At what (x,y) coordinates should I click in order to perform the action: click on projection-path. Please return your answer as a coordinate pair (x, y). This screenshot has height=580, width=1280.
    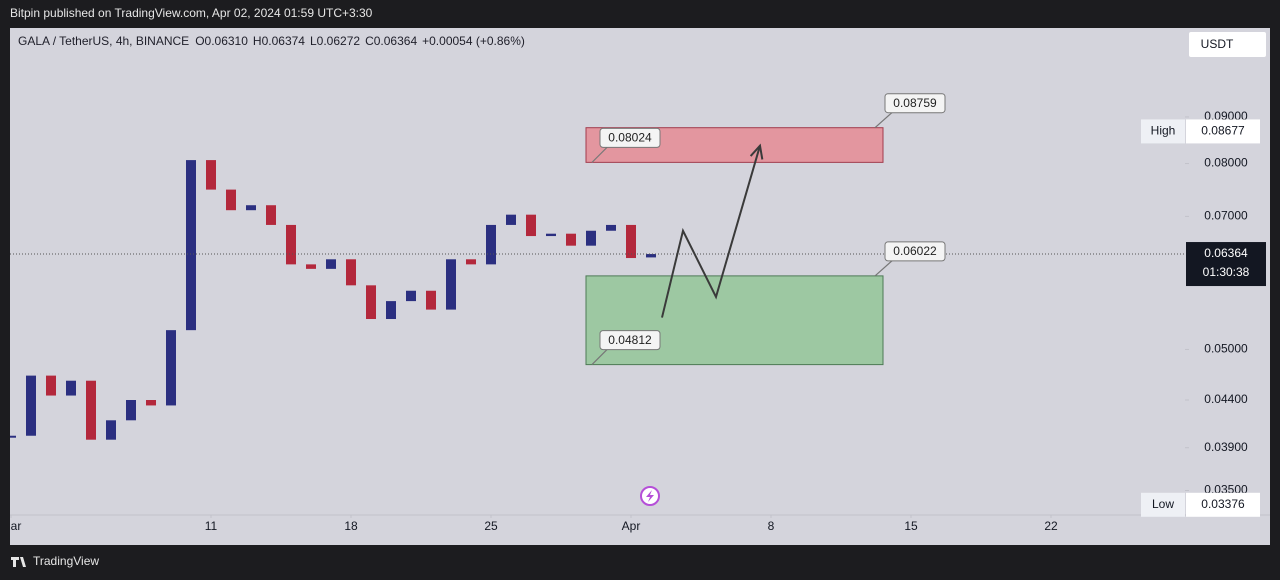
    Looking at the image, I should click on (711, 231).